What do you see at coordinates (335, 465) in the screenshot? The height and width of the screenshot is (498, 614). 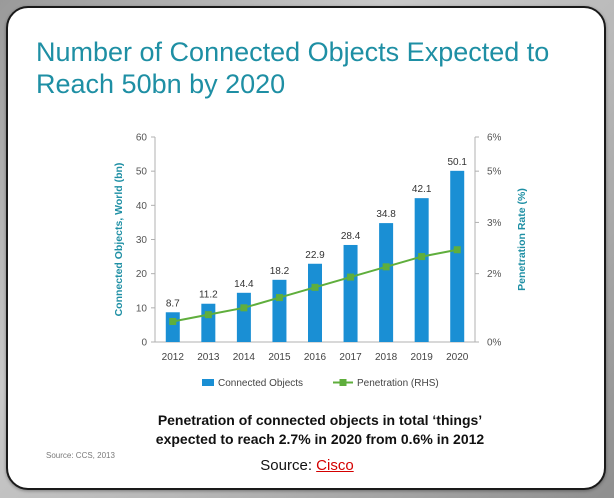 I see `source-link: Cisco` at bounding box center [335, 465].